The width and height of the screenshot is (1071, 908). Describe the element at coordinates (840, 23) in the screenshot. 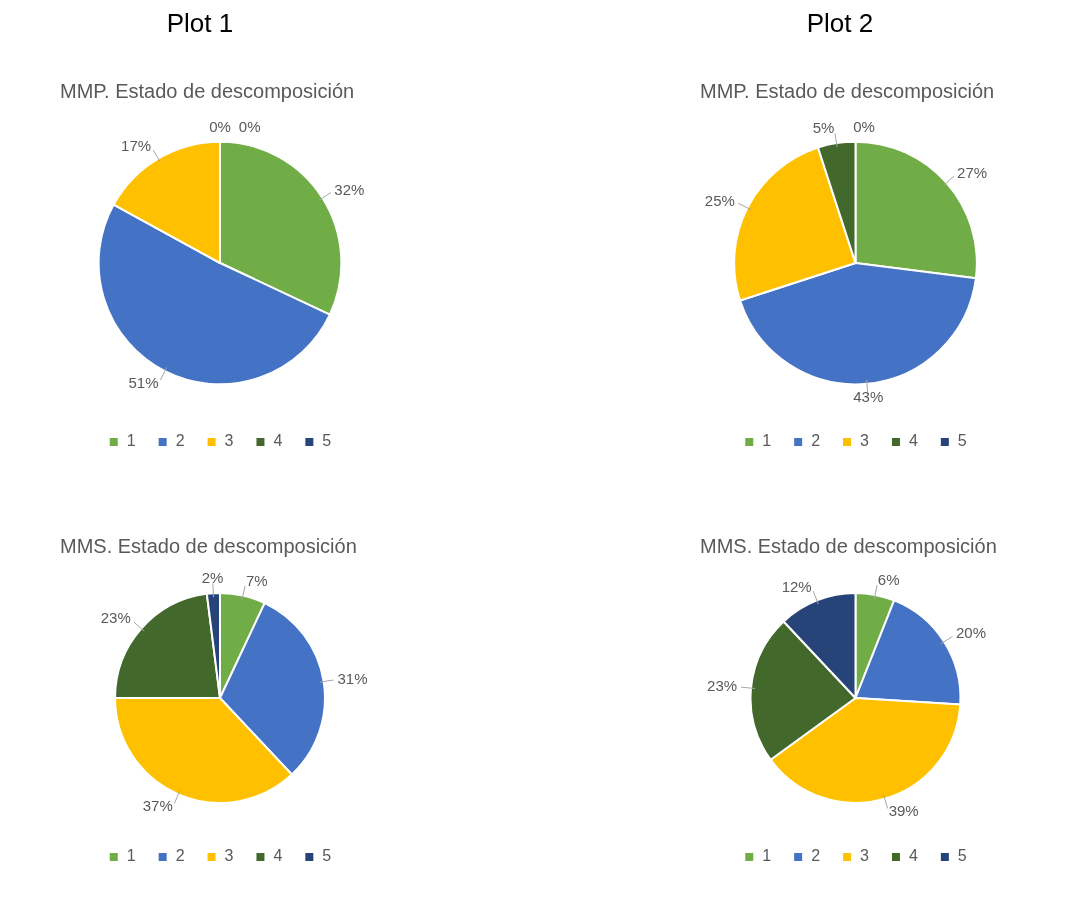

I see `text: Plot 2` at that location.